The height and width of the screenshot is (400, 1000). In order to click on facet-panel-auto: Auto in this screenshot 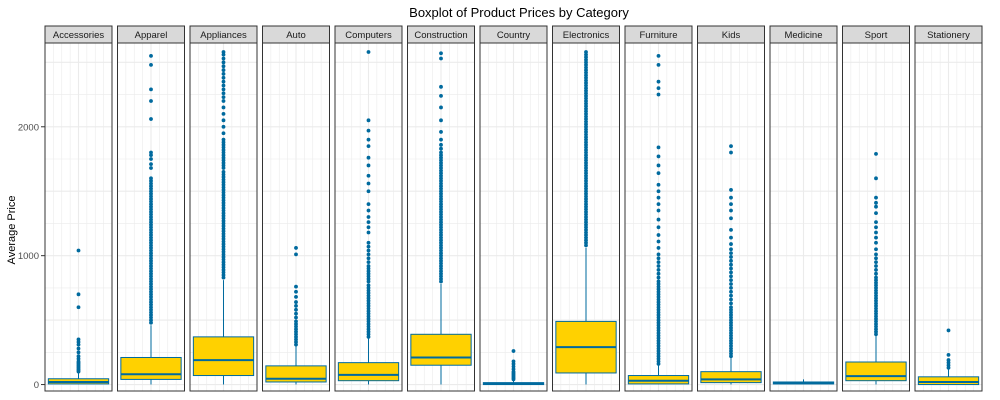, I will do `click(296, 208)`.